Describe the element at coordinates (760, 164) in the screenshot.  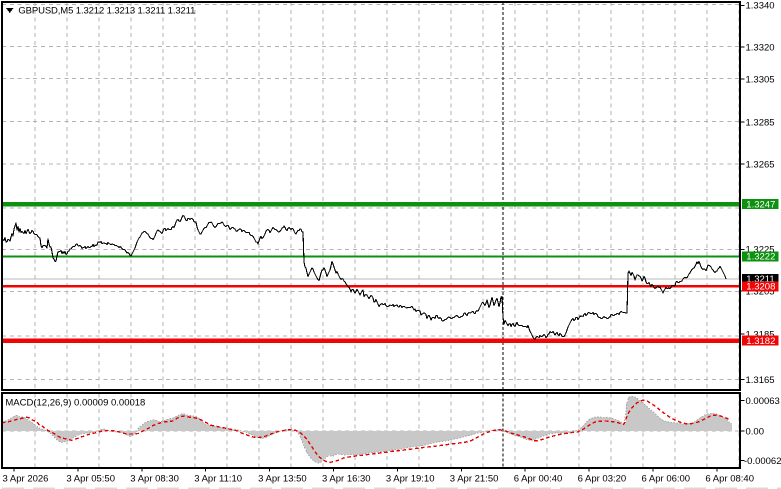
I see `svg-text: 1.3265` at that location.